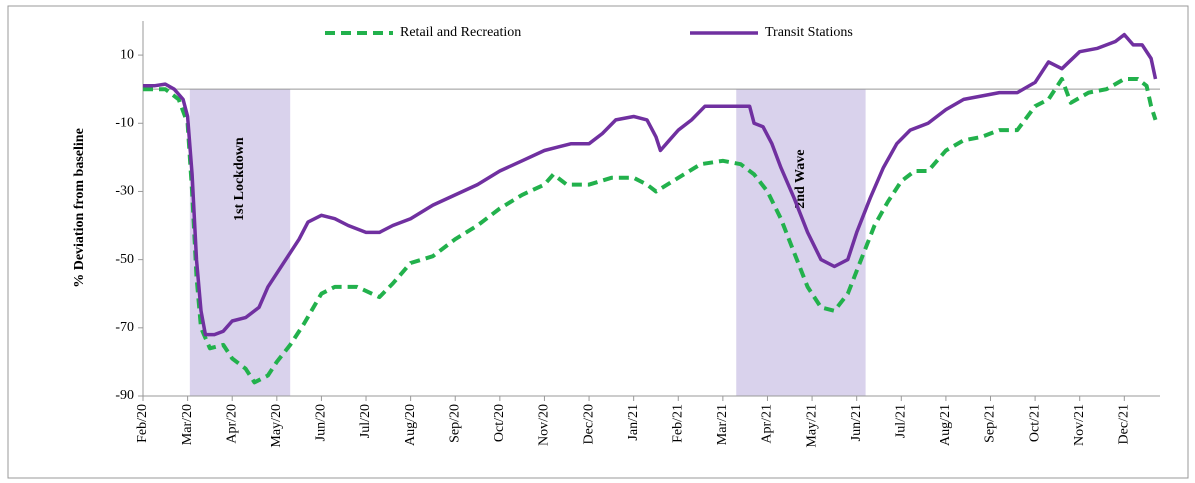 This screenshot has height=483, width=1195. Describe the element at coordinates (239, 179) in the screenshot. I see `shaded-label: 1st Lockdown` at that location.